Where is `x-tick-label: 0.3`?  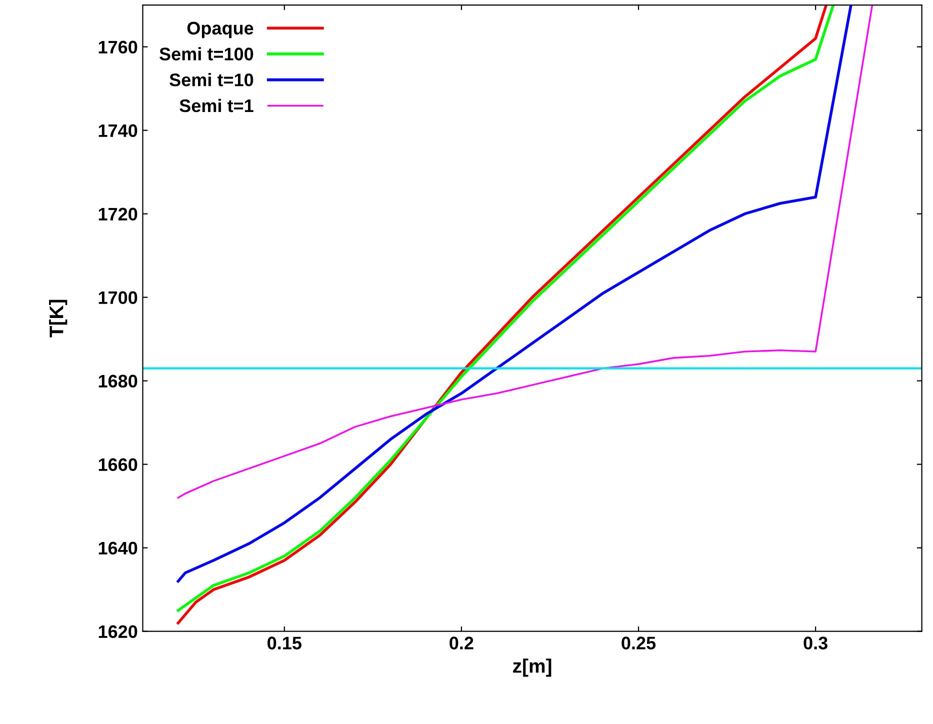
x-tick-label: 0.3 is located at coordinates (816, 643).